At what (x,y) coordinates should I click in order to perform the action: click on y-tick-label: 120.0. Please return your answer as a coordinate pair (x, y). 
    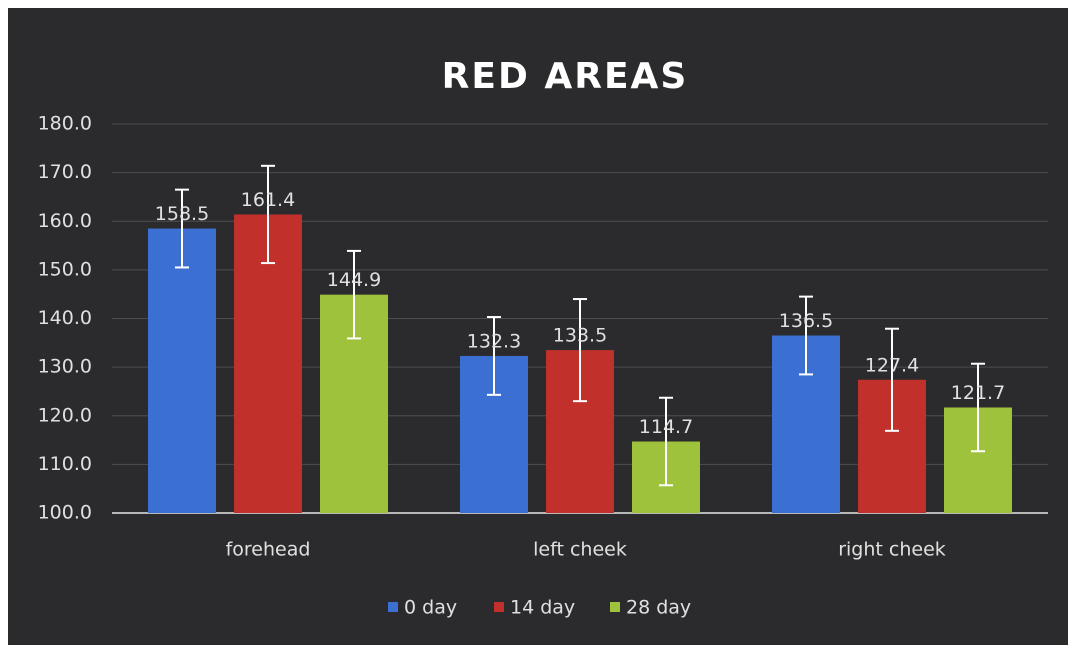
    Looking at the image, I should click on (65, 415).